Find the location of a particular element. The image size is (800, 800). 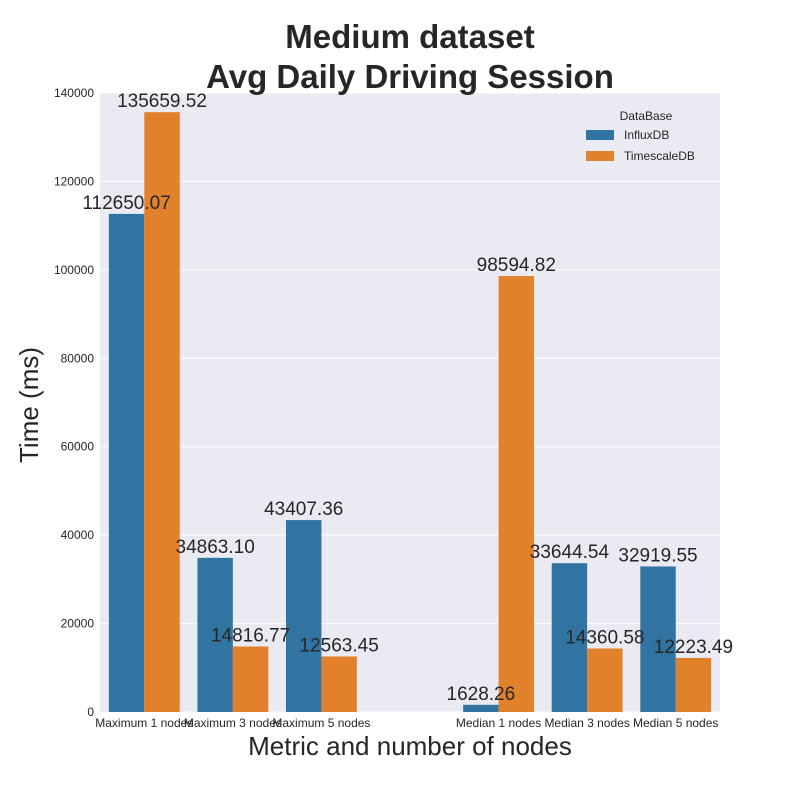

bar-value-label: 14360.58 is located at coordinates (604, 638).